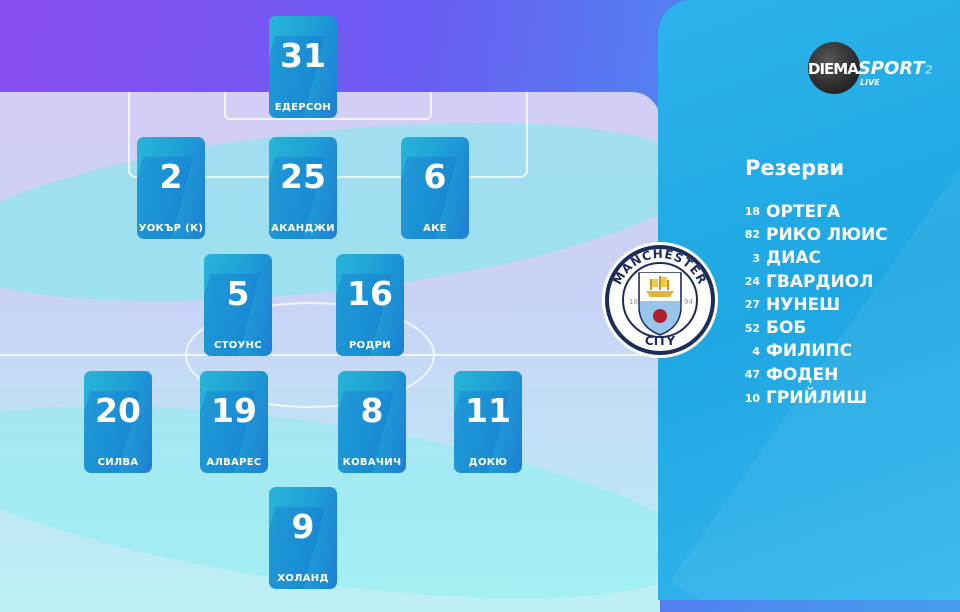  I want to click on player-card: 5 СТОУНС, so click(238, 305).